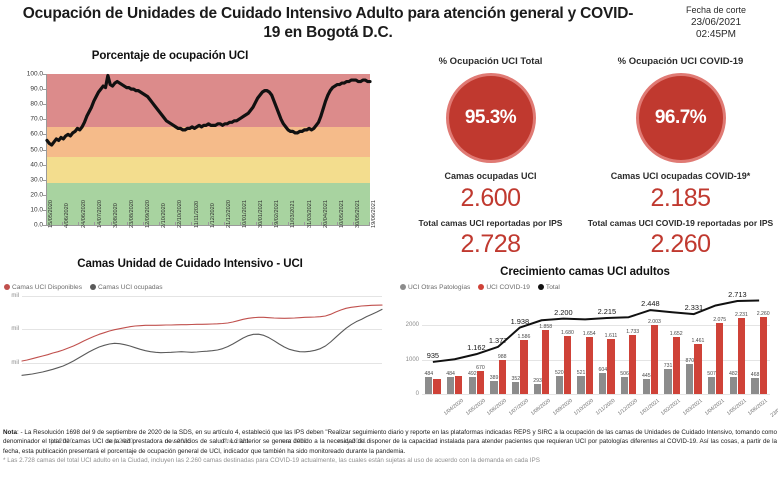  Describe the element at coordinates (490, 117) in the screenshot. I see `kpi-total-percent: 95.3%` at that location.